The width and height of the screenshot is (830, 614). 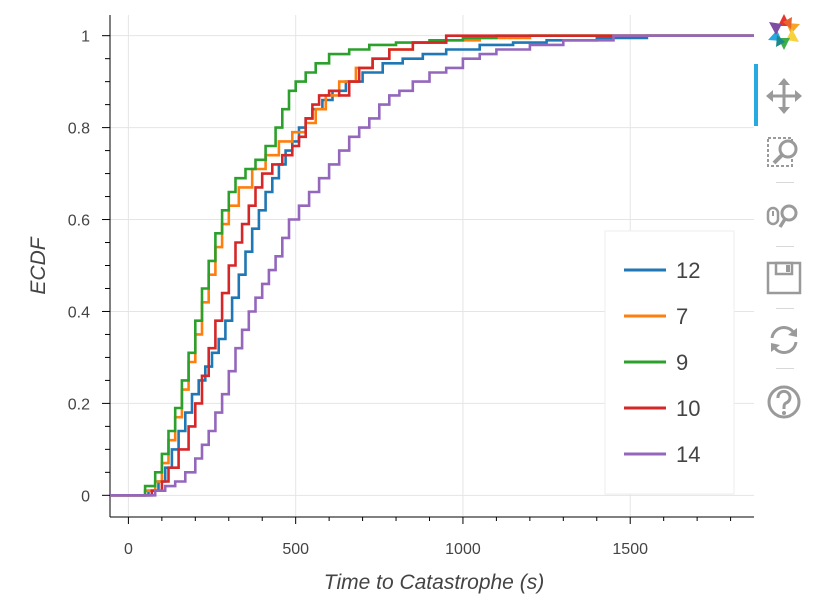 What do you see at coordinates (38, 265) in the screenshot?
I see `y-axis-title: ECDF` at bounding box center [38, 265].